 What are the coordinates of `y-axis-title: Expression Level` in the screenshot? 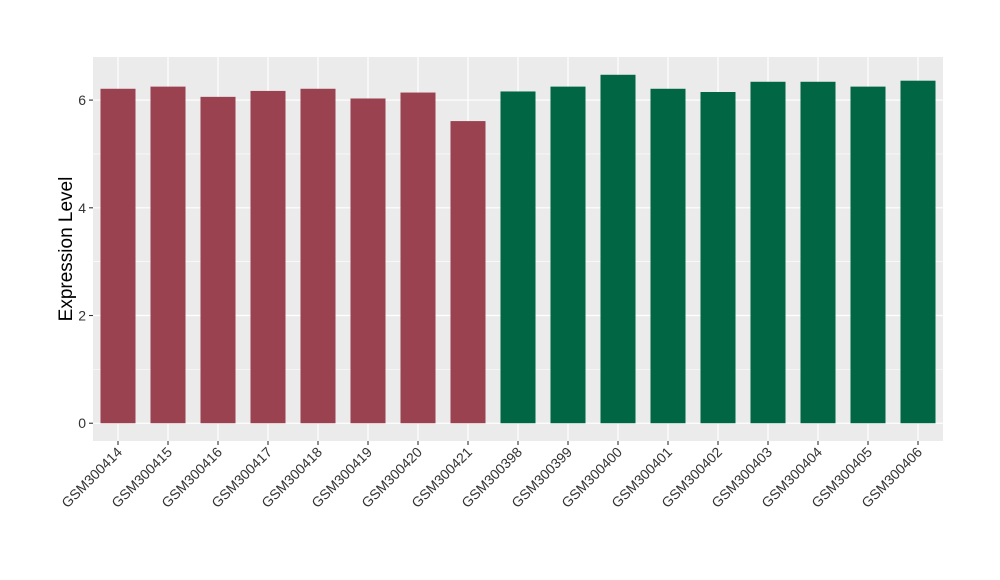 It's located at (66, 249).